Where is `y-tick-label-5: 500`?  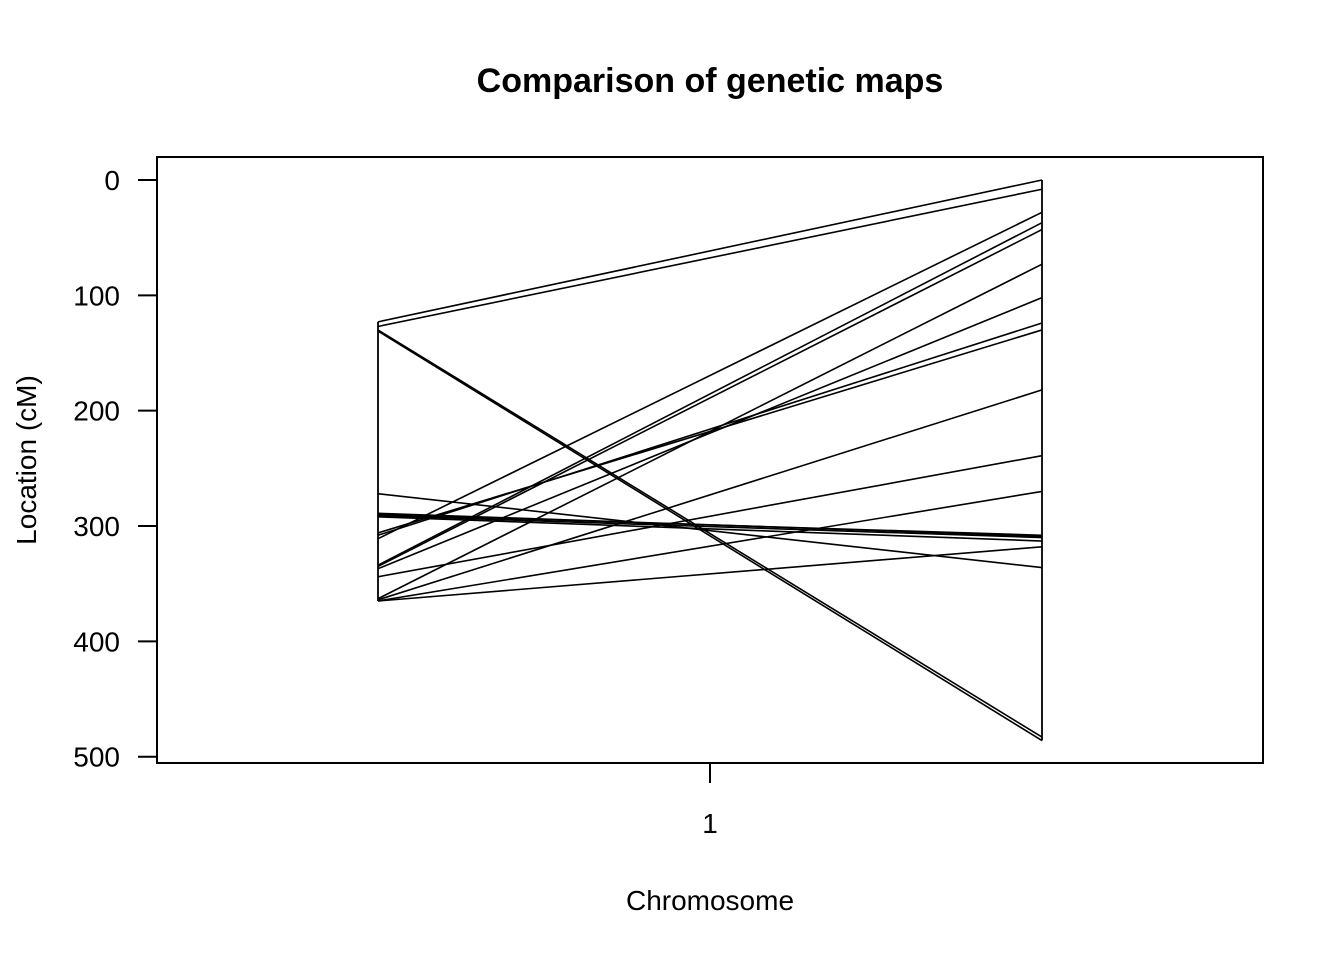
y-tick-label-5: 500 is located at coordinates (96, 757).